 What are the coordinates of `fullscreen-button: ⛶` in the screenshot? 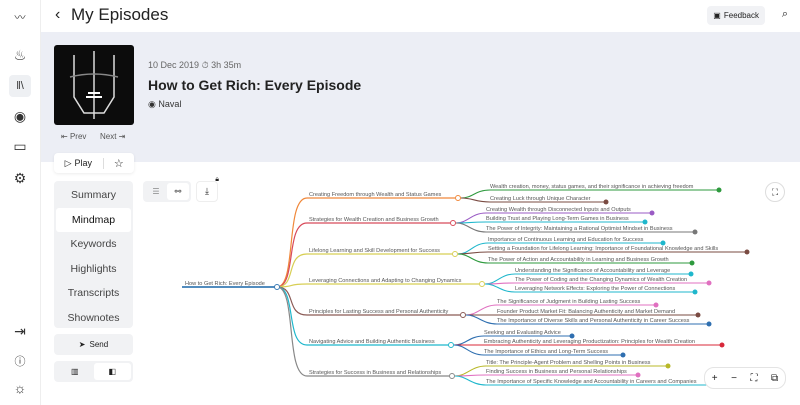 It's located at (775, 192).